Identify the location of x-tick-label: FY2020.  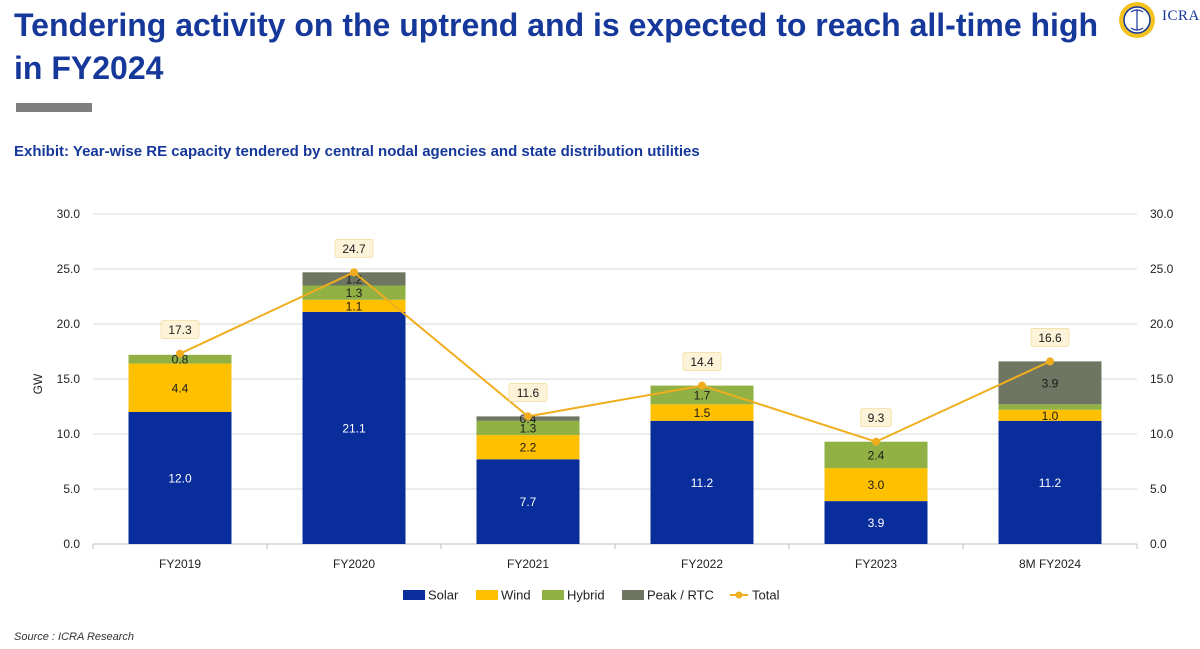
(354, 564).